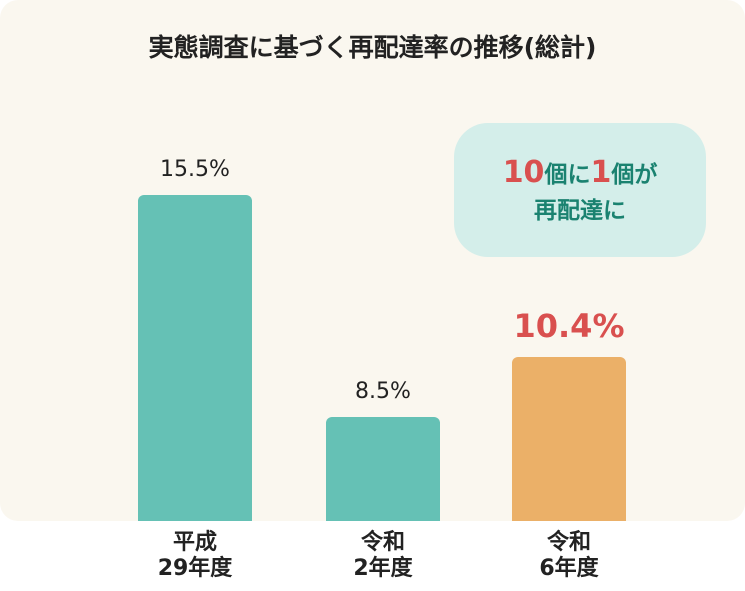  What do you see at coordinates (580, 190) in the screenshot?
I see `callout-box: 10個に1個が 再配達に` at bounding box center [580, 190].